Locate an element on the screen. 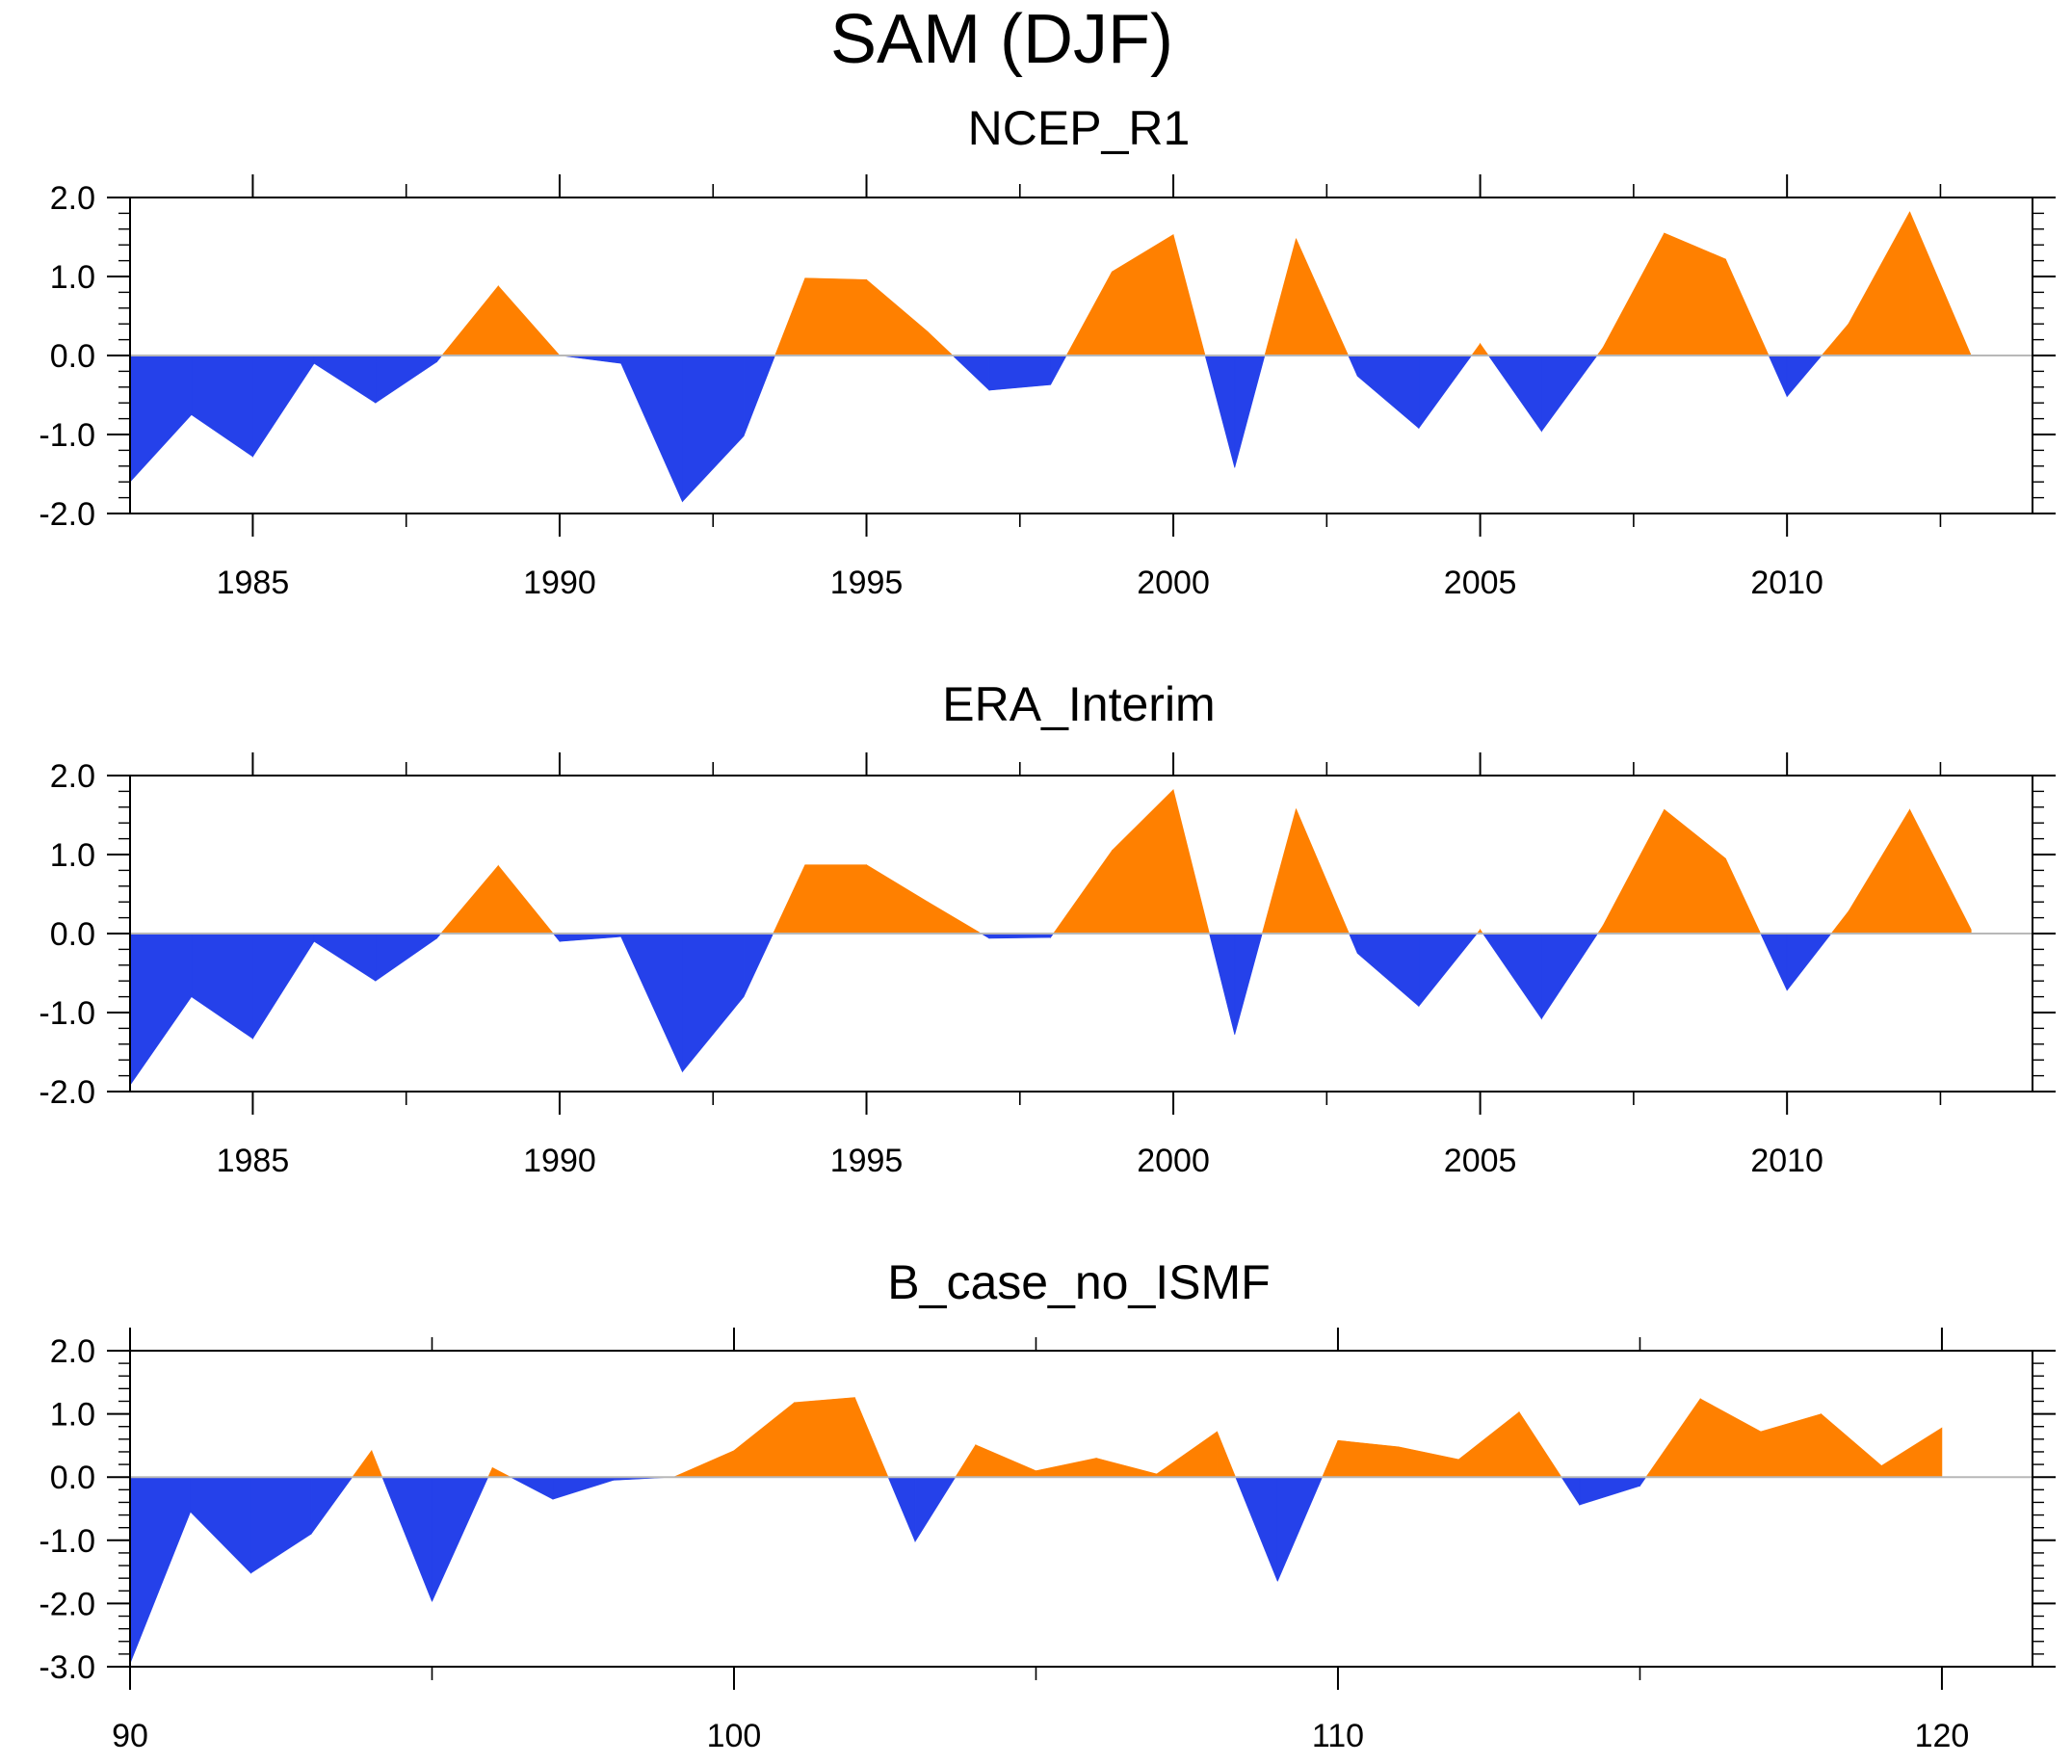  y-tick-label: -2.0 is located at coordinates (67, 514).